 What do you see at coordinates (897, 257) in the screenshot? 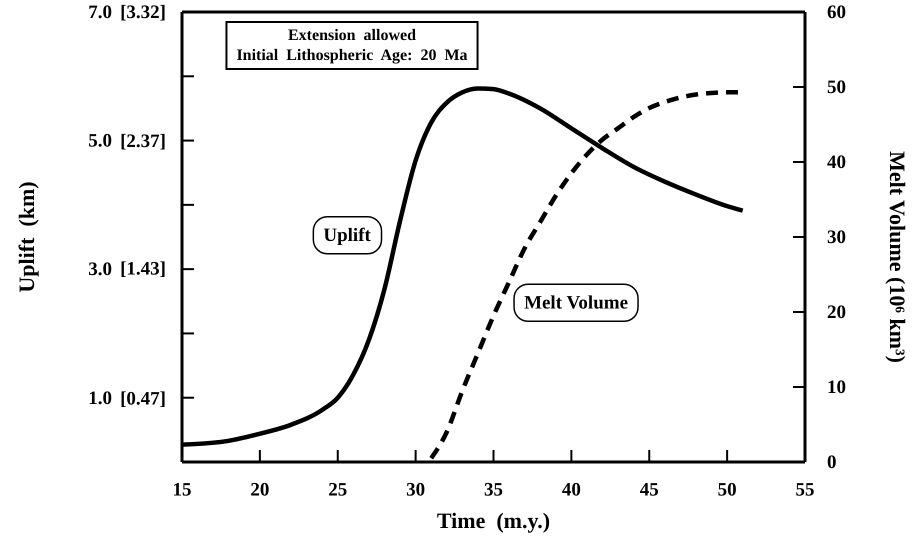
I see `y2-axis-title: Melt Volume (10⁶ km³)` at bounding box center [897, 257].